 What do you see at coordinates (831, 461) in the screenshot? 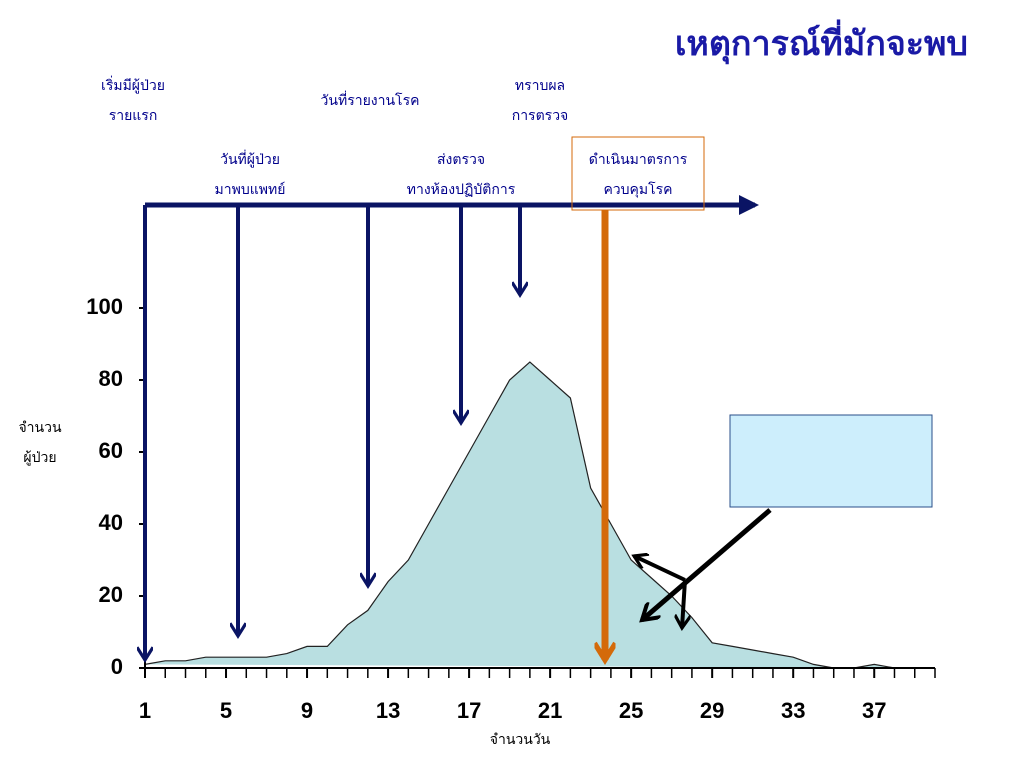
I see `callout-box` at bounding box center [831, 461].